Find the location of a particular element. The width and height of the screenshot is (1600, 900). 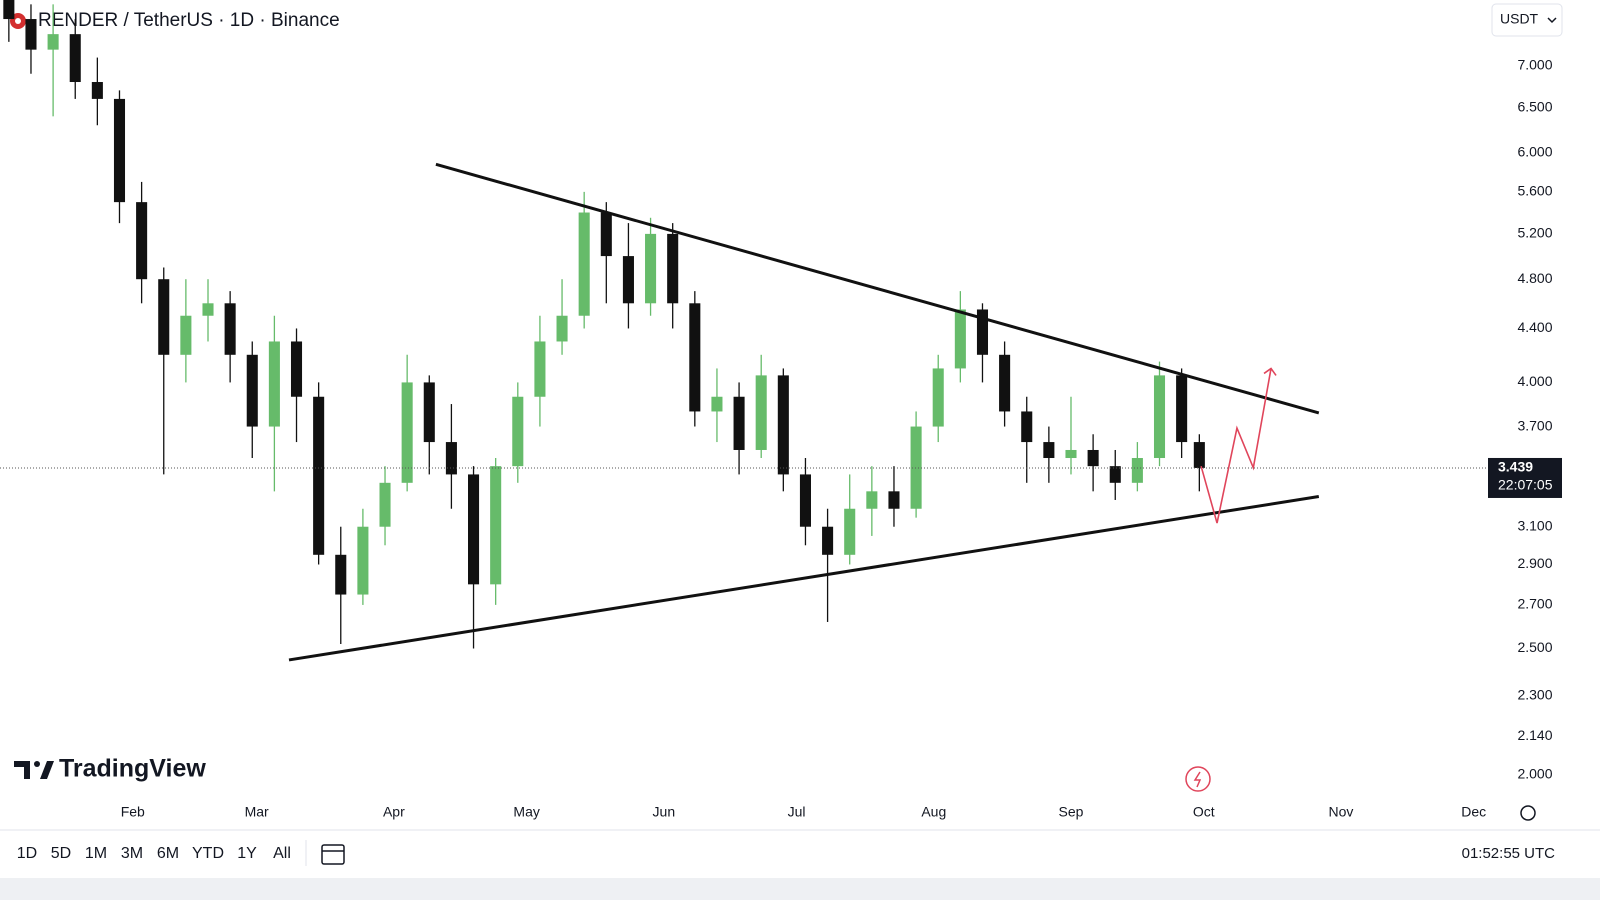

y-tick-label: 3.100 is located at coordinates (1534, 525).